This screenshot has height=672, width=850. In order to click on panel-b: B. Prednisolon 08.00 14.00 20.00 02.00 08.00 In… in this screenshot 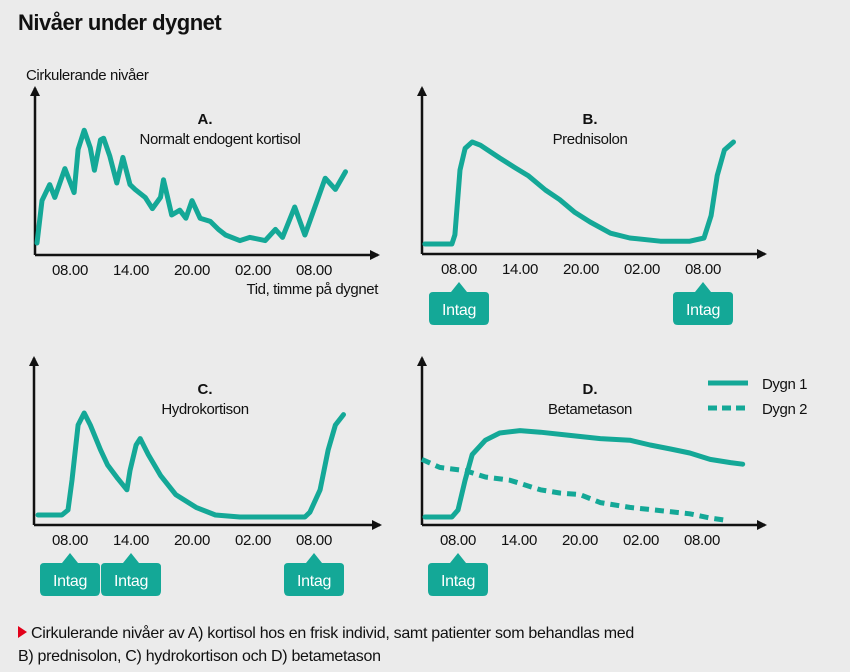, I will do `click(592, 205)`.